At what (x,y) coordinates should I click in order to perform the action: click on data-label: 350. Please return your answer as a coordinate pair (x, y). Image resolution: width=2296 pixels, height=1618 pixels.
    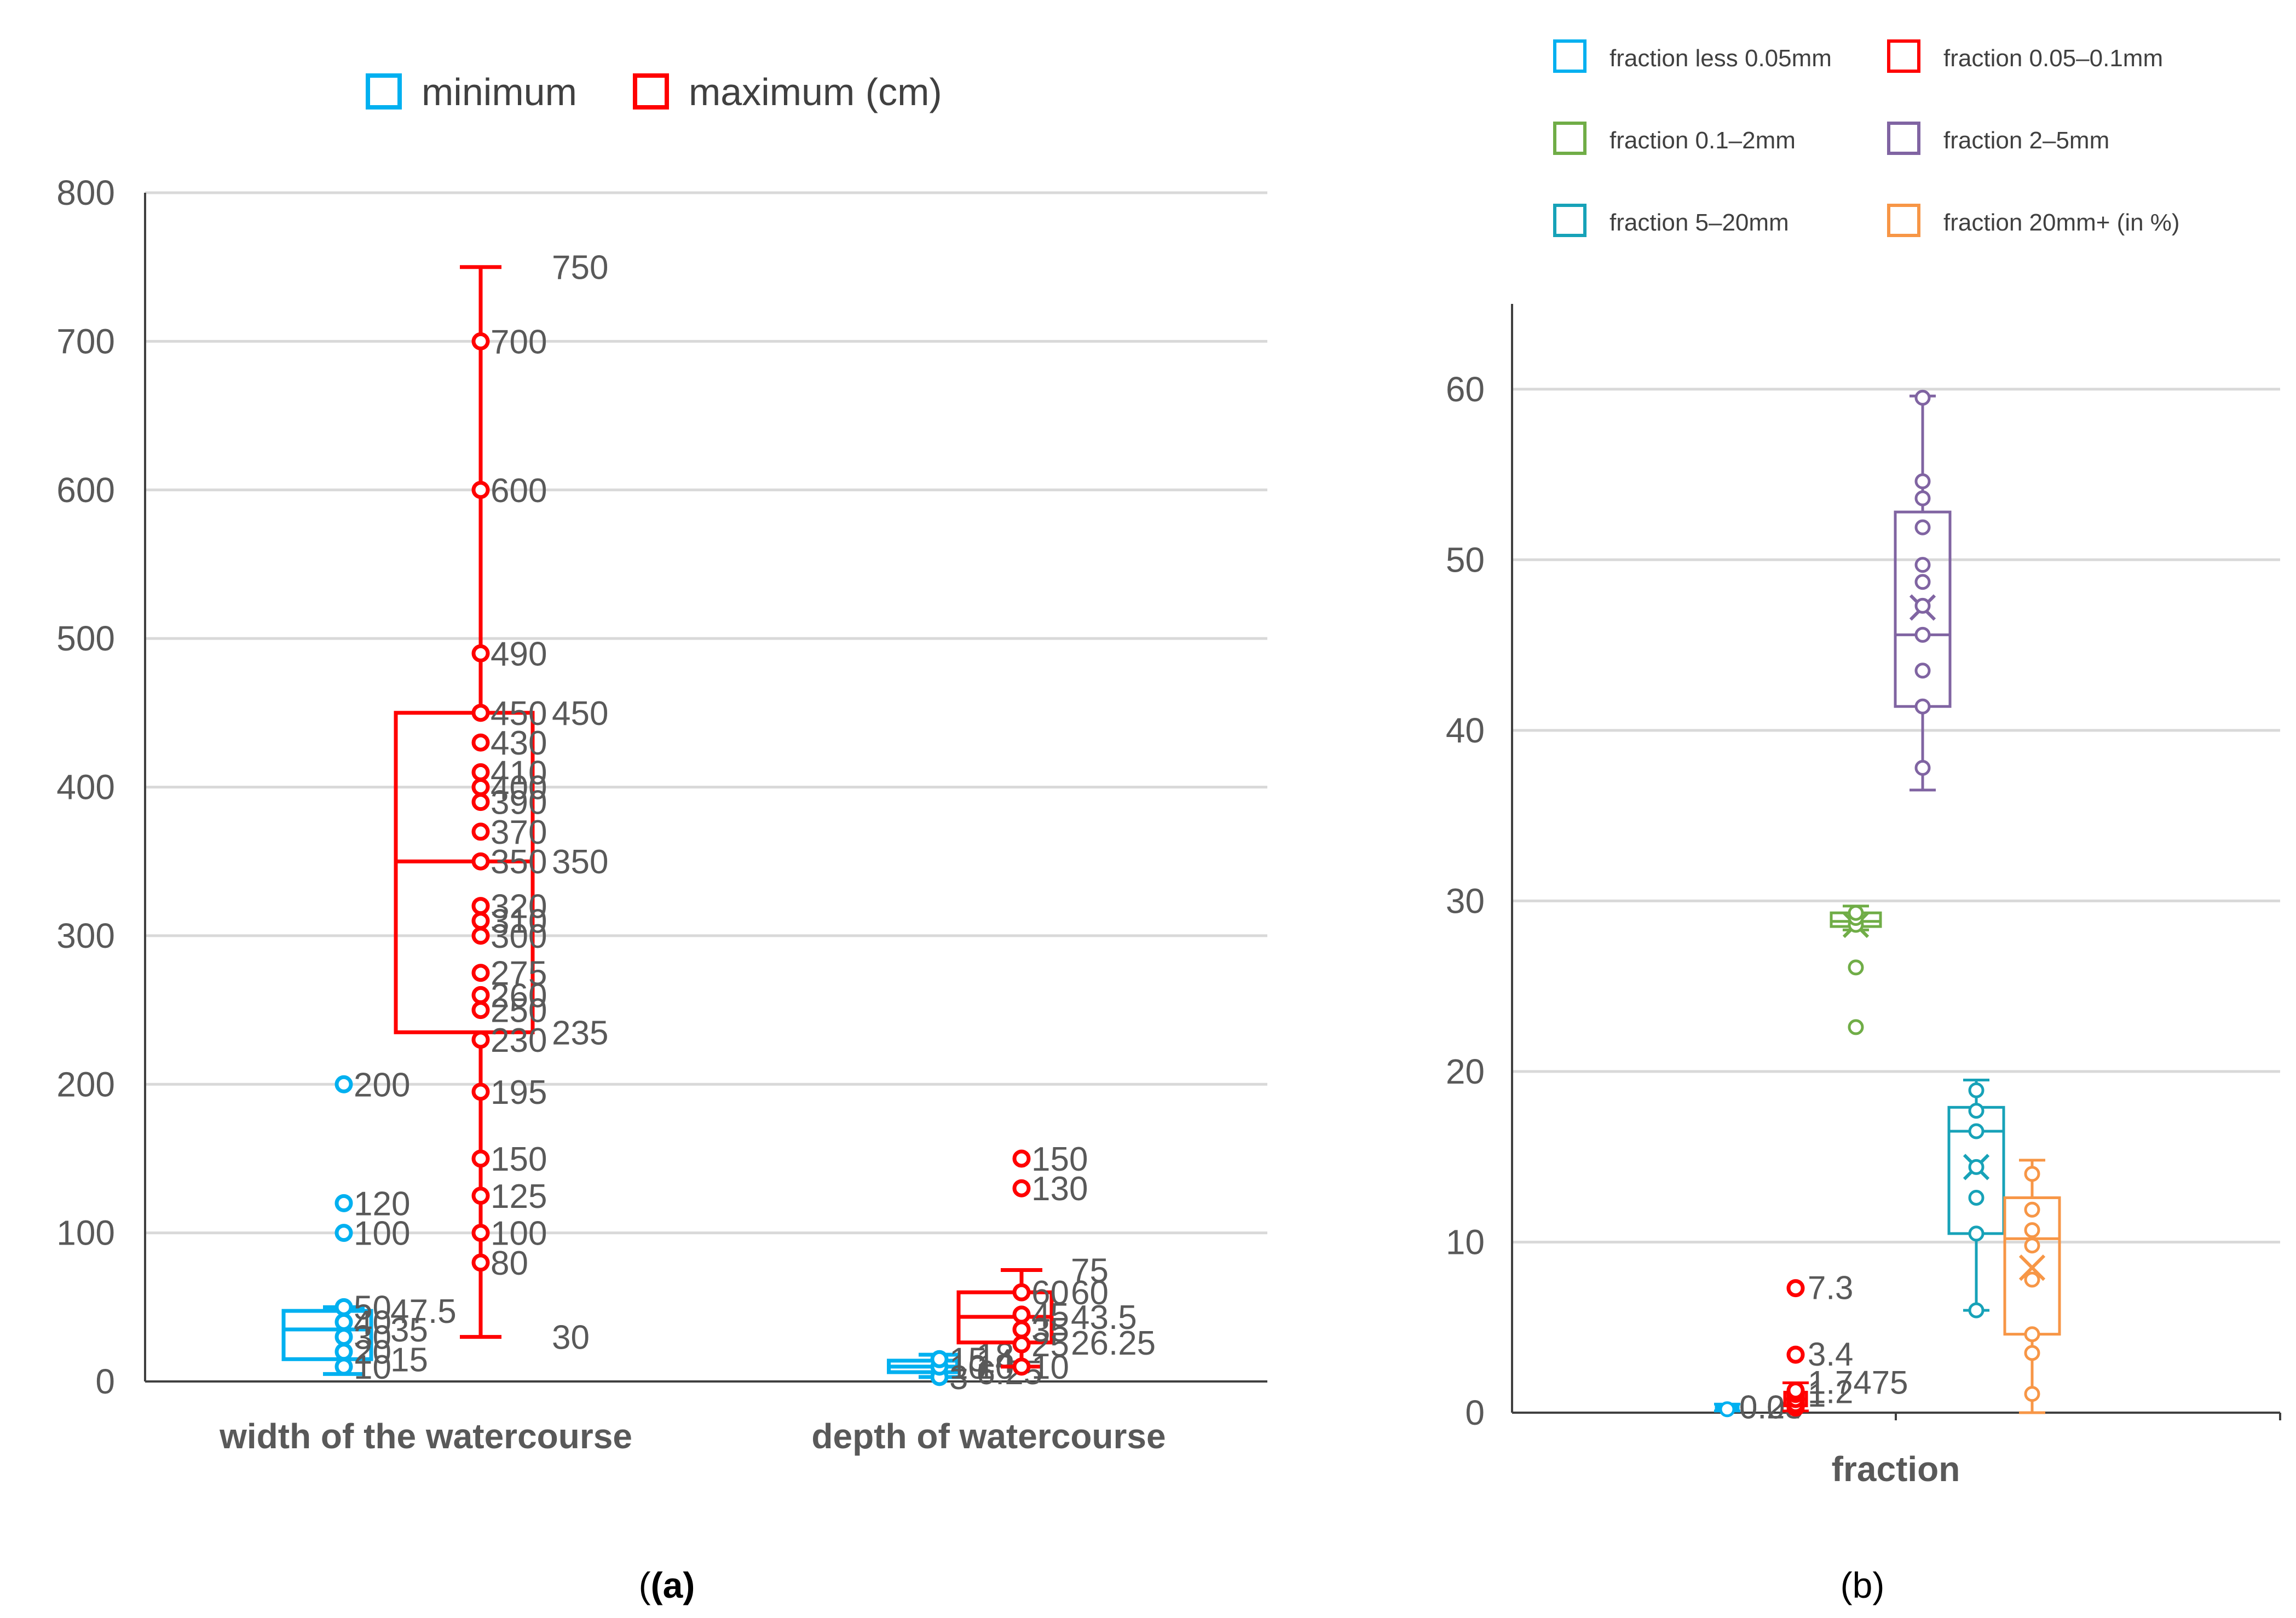
    Looking at the image, I should click on (519, 862).